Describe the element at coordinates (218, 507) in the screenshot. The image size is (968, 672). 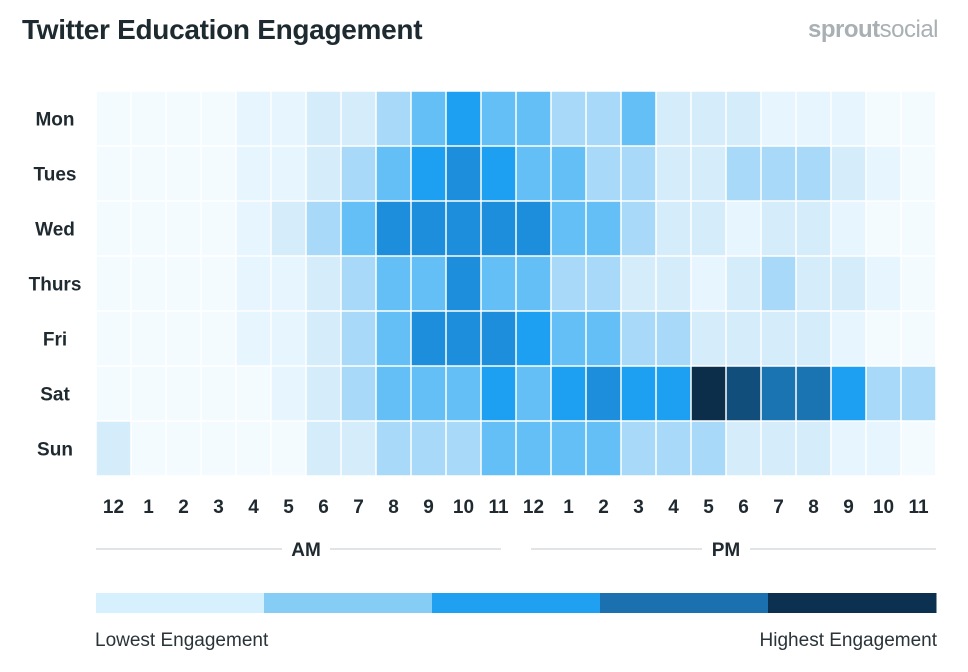
I see `hour-label-3: 3` at that location.